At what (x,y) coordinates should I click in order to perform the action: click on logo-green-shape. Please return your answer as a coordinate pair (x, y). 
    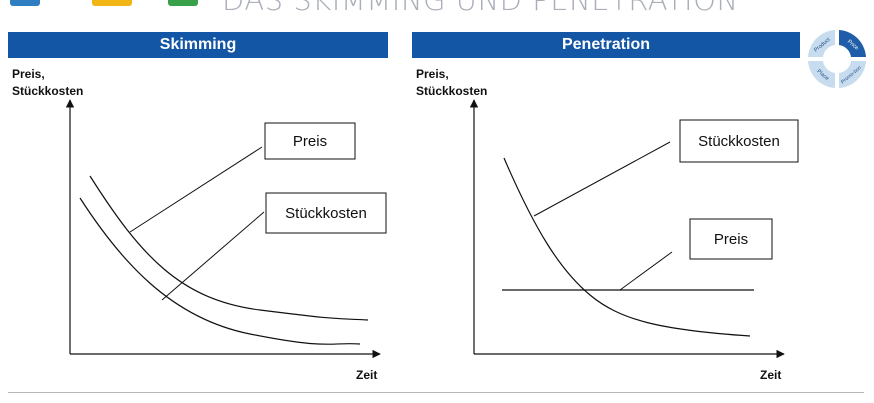
    Looking at the image, I should click on (183, 3).